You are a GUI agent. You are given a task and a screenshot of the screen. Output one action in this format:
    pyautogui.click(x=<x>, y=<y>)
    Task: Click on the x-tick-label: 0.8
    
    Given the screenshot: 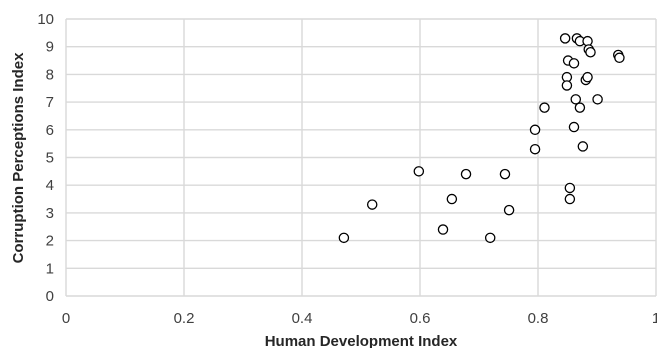 What is the action you would take?
    pyautogui.click(x=538, y=318)
    